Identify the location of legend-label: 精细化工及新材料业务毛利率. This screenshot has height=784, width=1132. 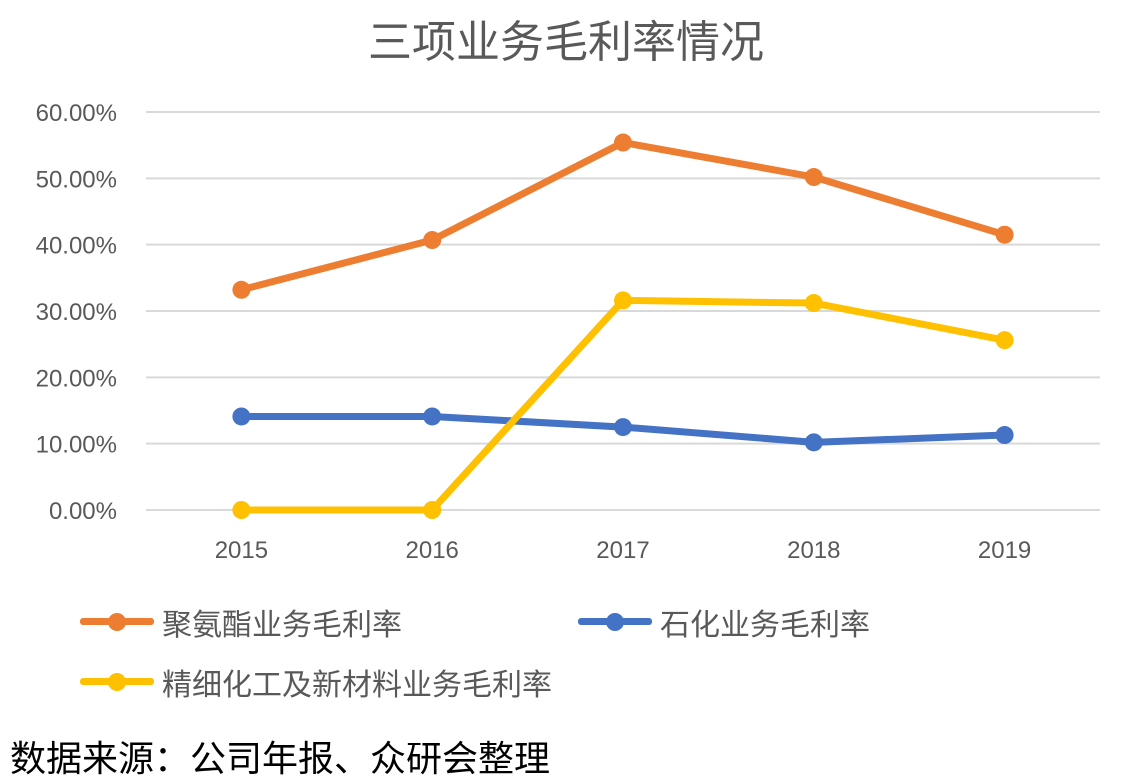
(357, 685).